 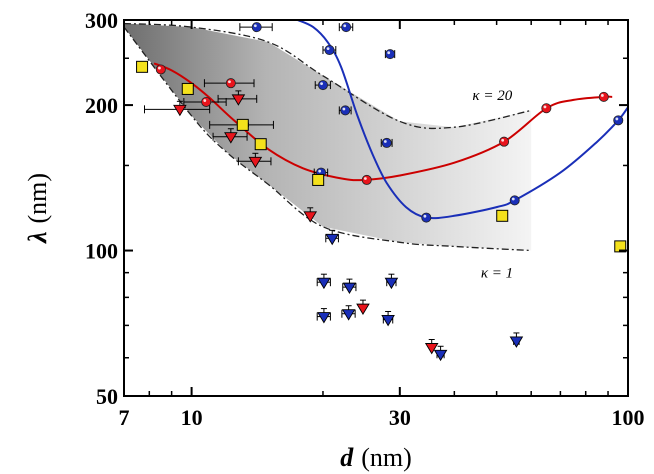 What do you see at coordinates (628, 417) in the screenshot?
I see `x-tick-label-100: 100` at bounding box center [628, 417].